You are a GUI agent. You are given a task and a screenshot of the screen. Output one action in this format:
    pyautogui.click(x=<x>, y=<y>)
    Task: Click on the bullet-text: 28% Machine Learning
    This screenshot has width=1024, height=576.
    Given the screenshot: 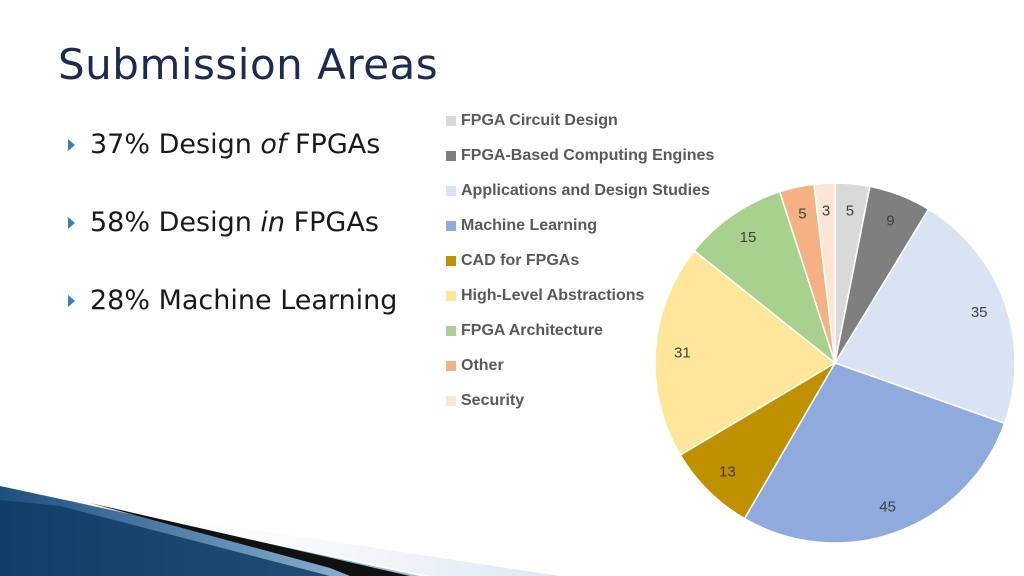 What is the action you would take?
    pyautogui.click(x=243, y=300)
    